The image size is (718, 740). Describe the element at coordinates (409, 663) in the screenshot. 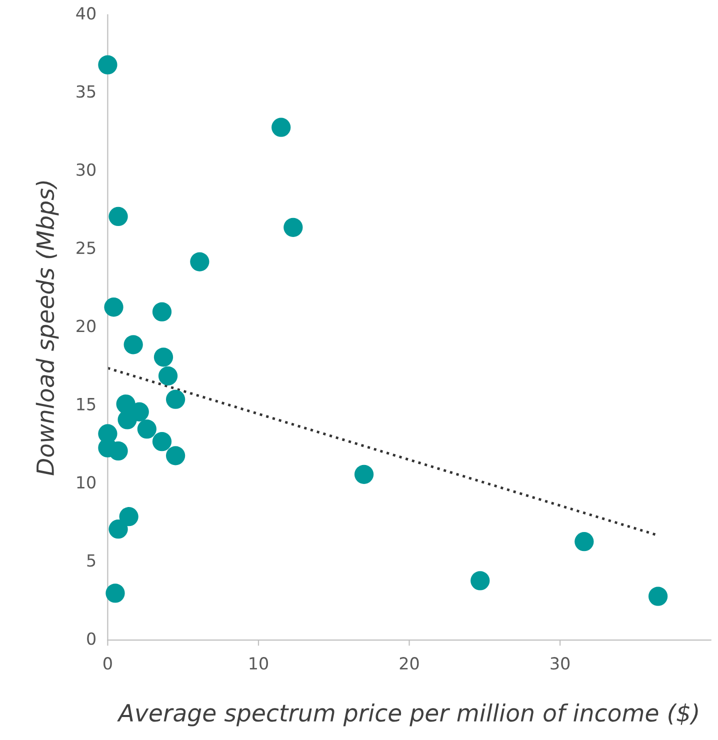

I see `x-tick-label: 20` at that location.